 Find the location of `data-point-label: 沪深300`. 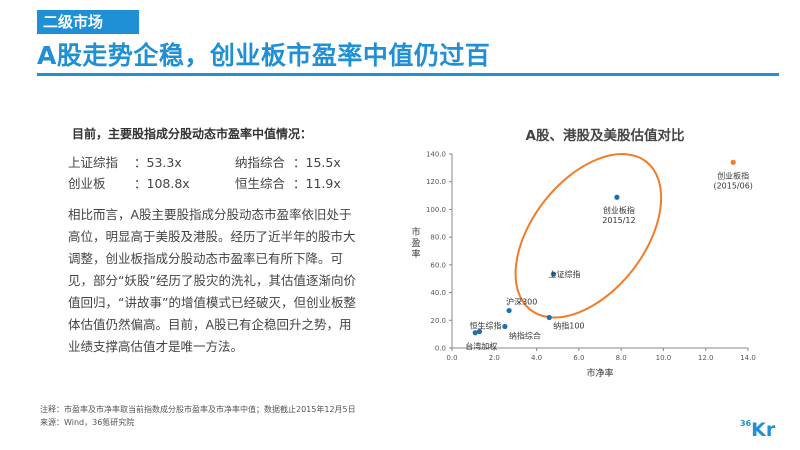

data-point-label: 沪深300 is located at coordinates (521, 302).